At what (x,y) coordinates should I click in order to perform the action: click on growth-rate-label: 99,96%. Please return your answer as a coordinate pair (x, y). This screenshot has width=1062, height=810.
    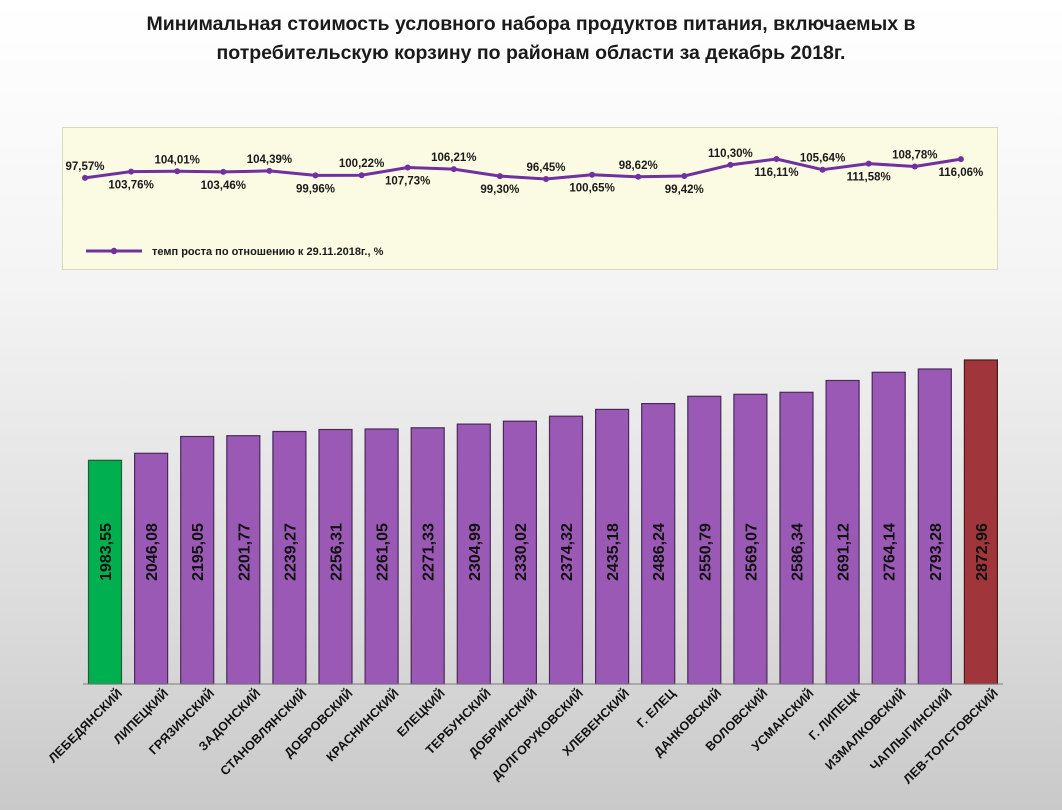
    Looking at the image, I should click on (315, 189).